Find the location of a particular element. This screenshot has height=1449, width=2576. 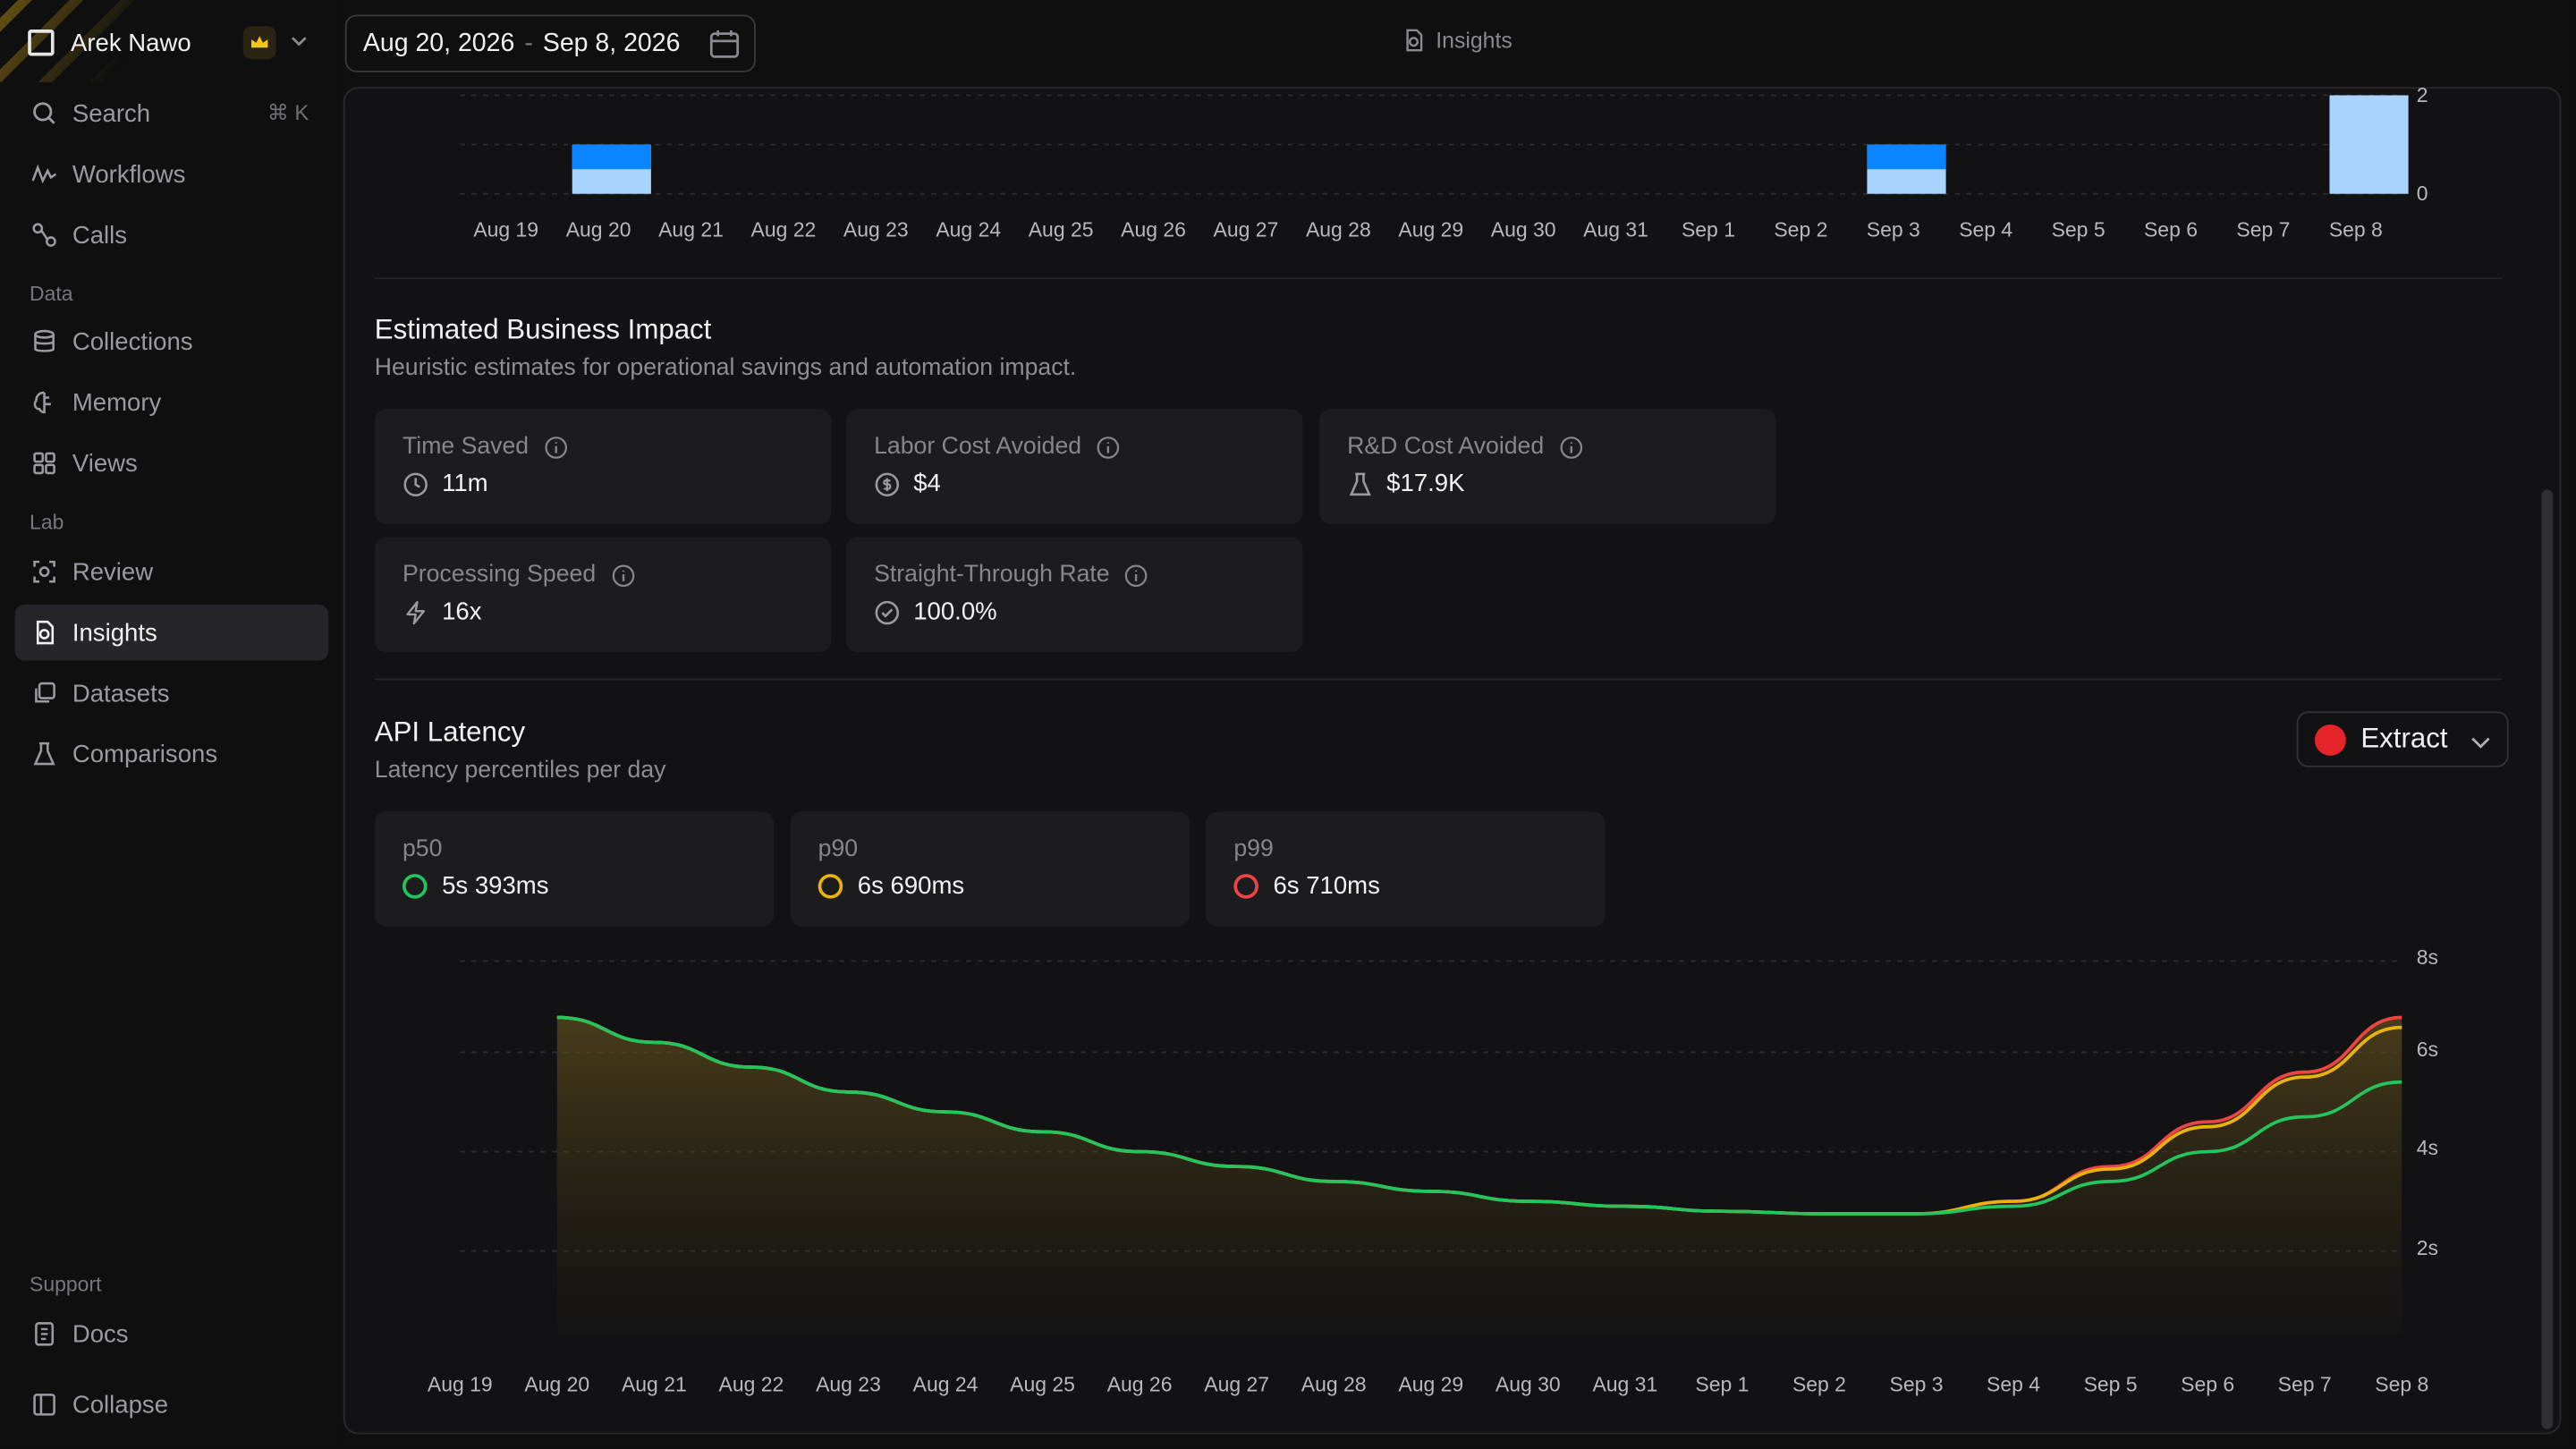

sidebar-item-label: Datasets is located at coordinates (121, 693).